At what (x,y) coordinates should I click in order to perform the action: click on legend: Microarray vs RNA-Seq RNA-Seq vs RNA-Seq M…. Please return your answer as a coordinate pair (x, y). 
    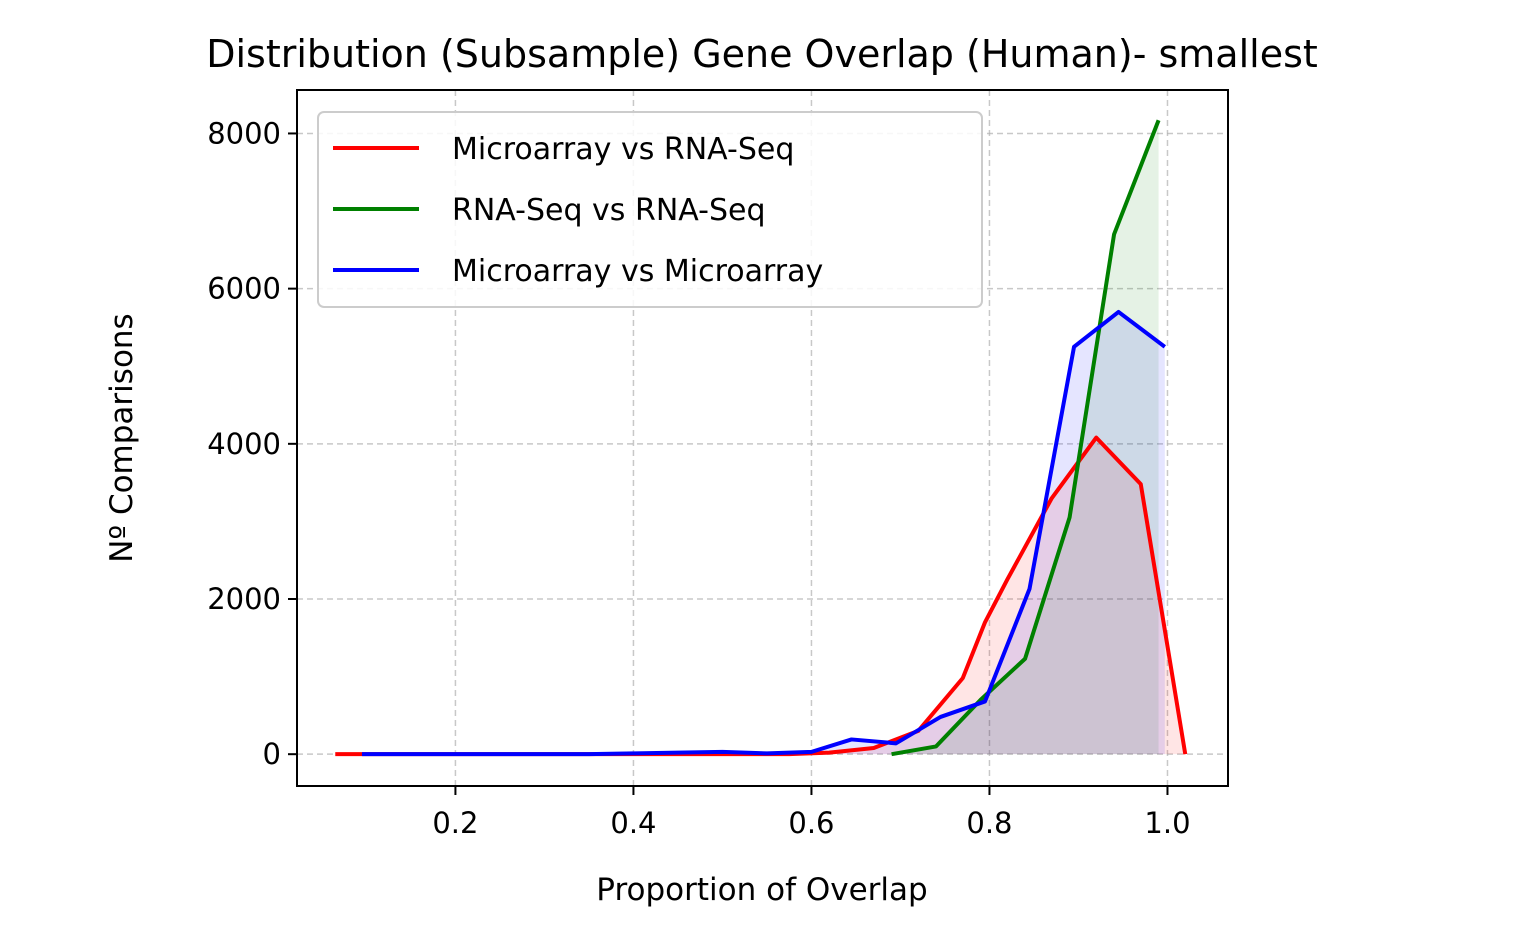
    Looking at the image, I should click on (650, 209).